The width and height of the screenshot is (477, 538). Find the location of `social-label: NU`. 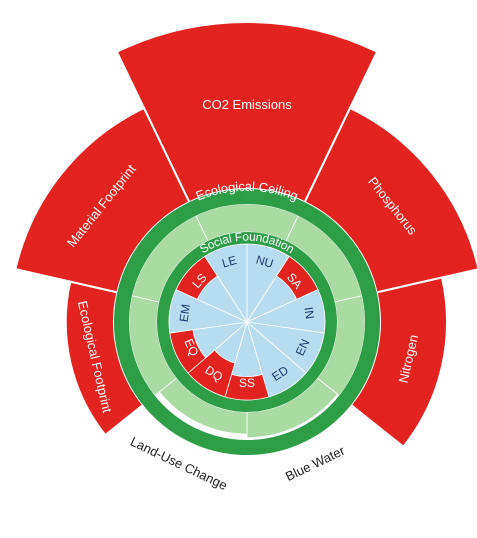

social-label: NU is located at coordinates (264, 262).